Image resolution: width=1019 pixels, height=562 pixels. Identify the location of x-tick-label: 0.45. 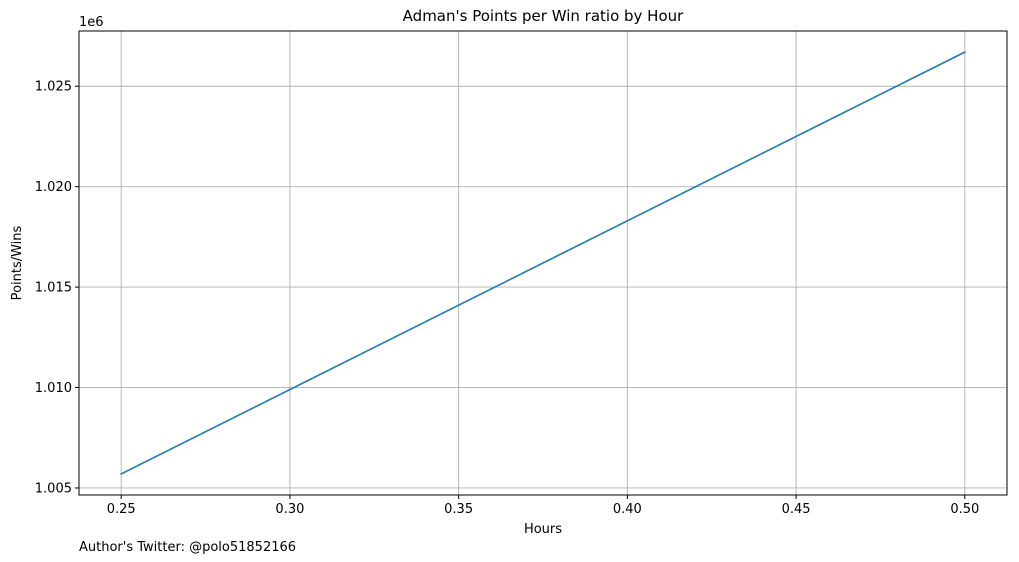
(796, 509).